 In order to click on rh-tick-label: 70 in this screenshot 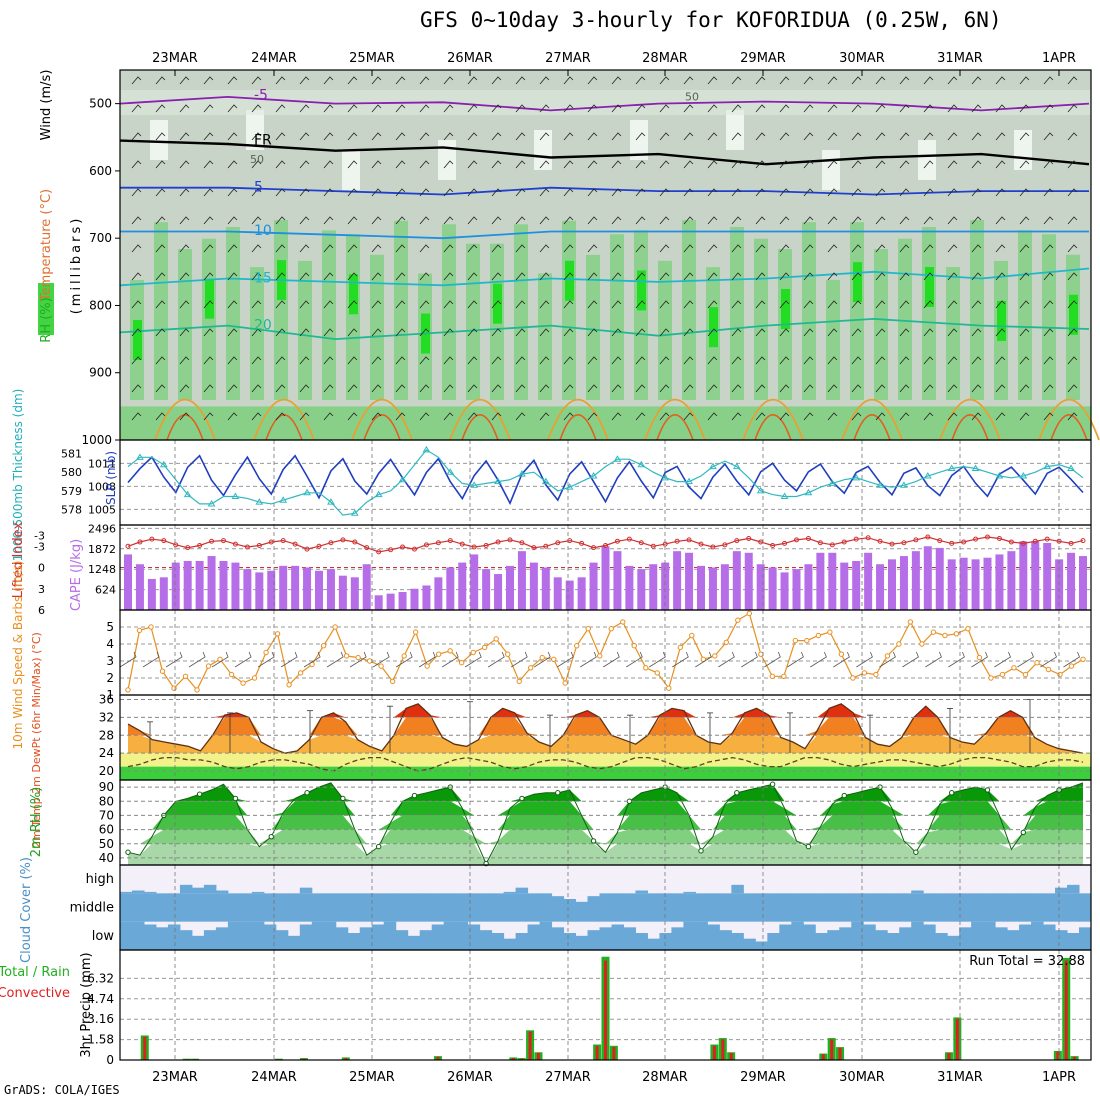, I will do `click(106, 815)`.